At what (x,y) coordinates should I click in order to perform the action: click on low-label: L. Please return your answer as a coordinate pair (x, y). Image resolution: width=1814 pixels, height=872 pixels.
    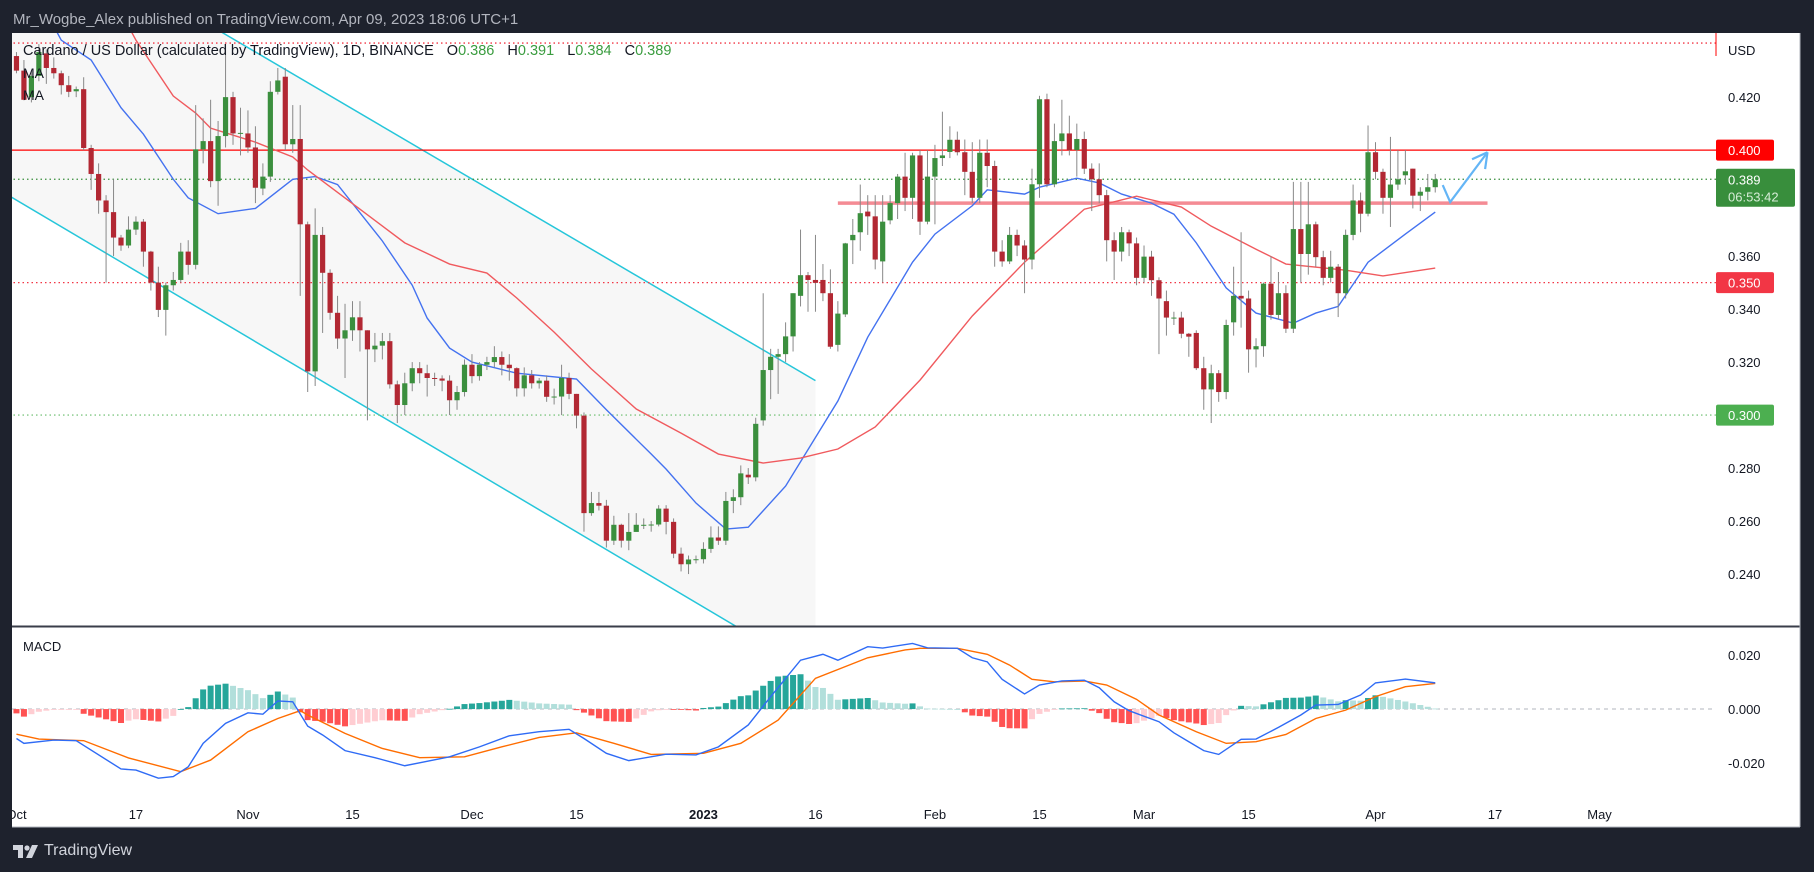
    Looking at the image, I should click on (571, 51).